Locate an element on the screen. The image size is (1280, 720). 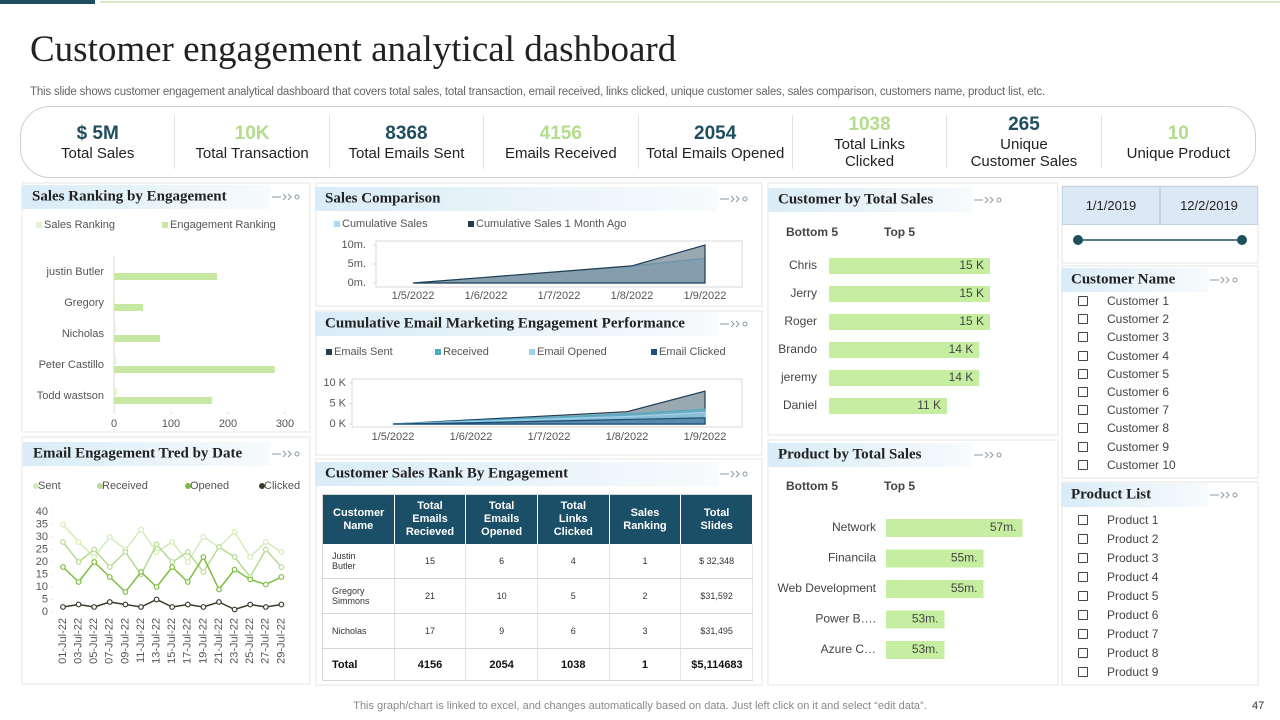
list-item: Customer 5 is located at coordinates (1127, 374).